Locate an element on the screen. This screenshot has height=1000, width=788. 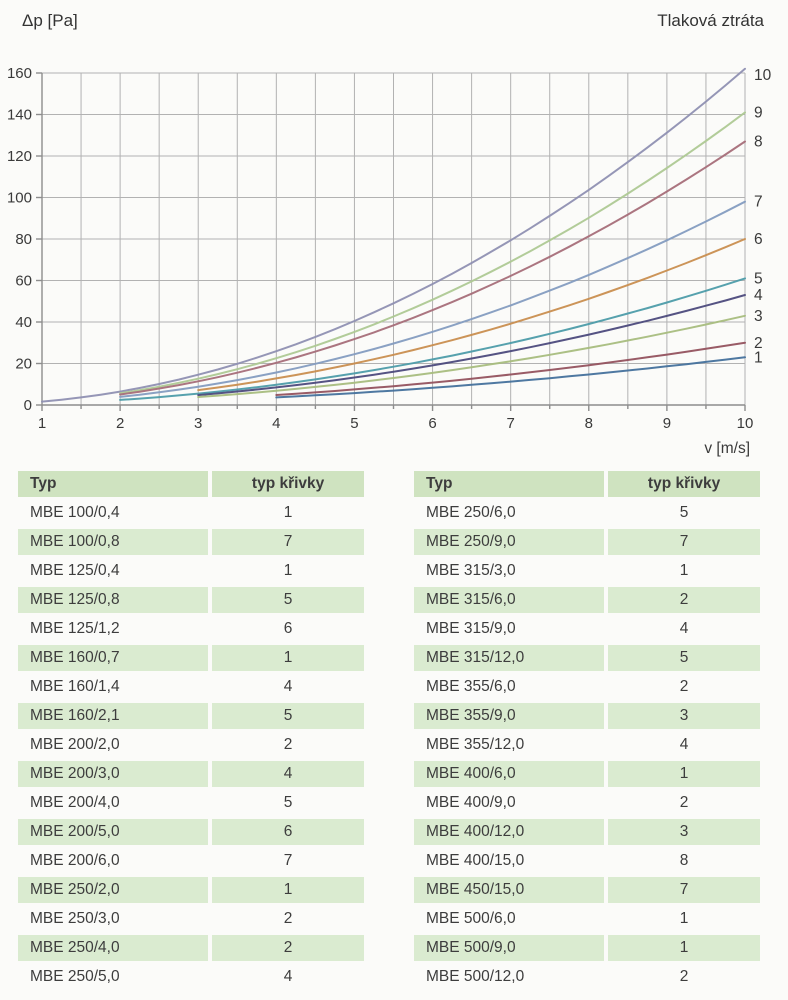
type-cell: MBE 315/12,0 is located at coordinates (509, 658).